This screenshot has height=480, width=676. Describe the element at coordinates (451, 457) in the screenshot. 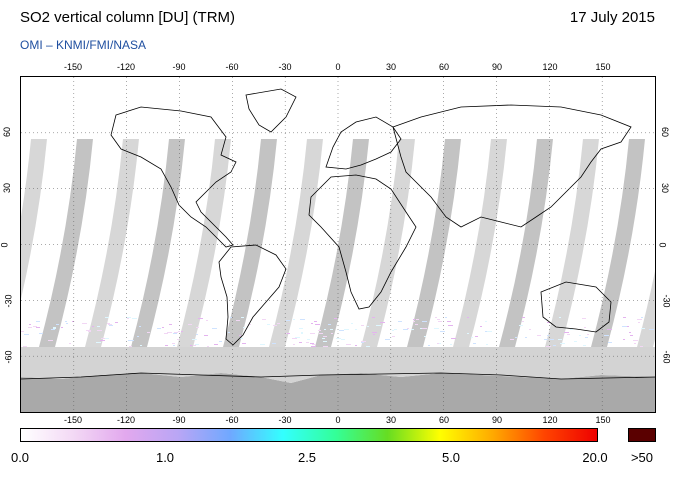

I see `colorbar-tick-label: 5.0` at that location.